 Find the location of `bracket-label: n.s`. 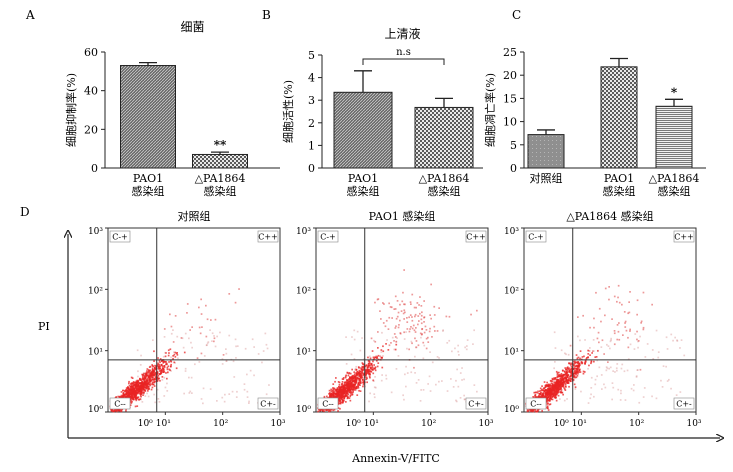

bracket-label: n.s is located at coordinates (403, 52).